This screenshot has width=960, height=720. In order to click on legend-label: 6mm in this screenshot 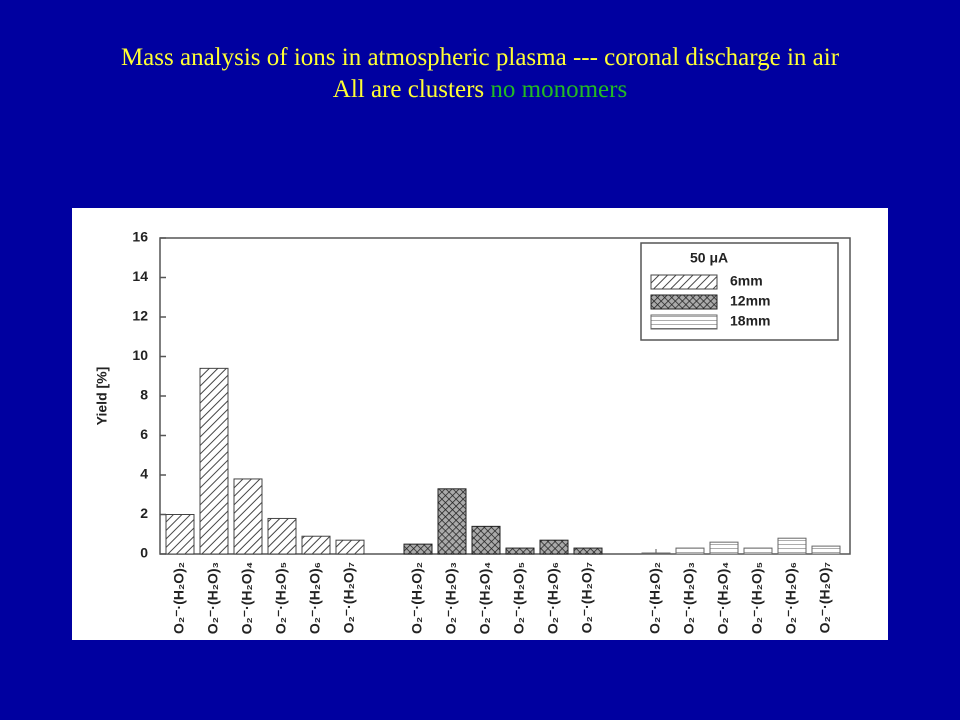, I will do `click(746, 281)`.